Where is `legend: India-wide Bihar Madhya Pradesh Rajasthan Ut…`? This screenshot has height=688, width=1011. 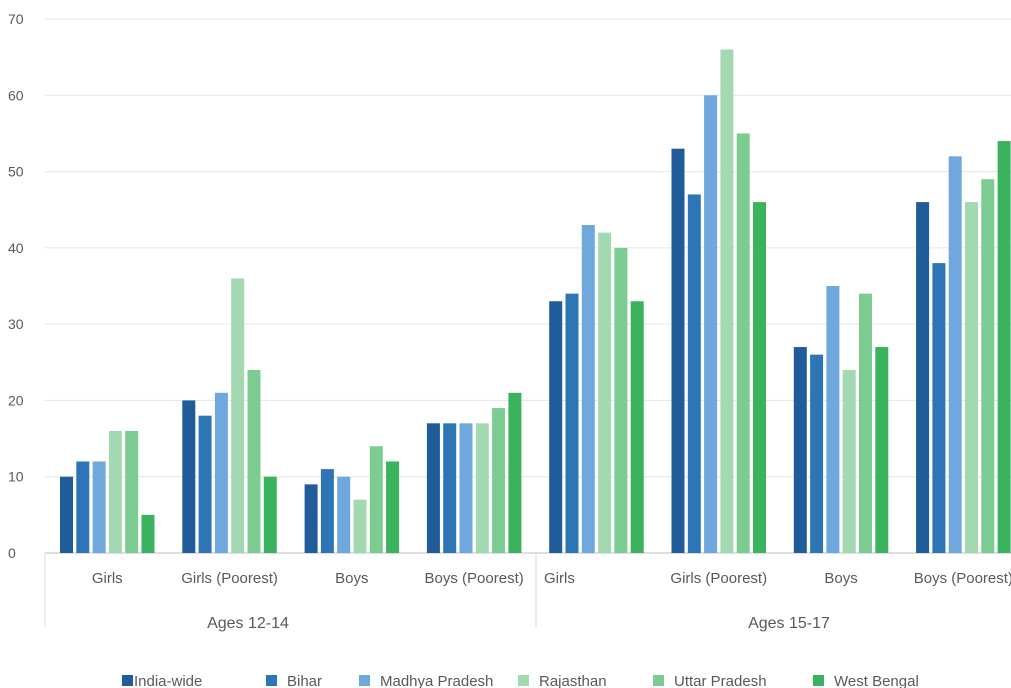
legend: India-wide Bihar Madhya Pradesh Rajasthan Ut… is located at coordinates (520, 680).